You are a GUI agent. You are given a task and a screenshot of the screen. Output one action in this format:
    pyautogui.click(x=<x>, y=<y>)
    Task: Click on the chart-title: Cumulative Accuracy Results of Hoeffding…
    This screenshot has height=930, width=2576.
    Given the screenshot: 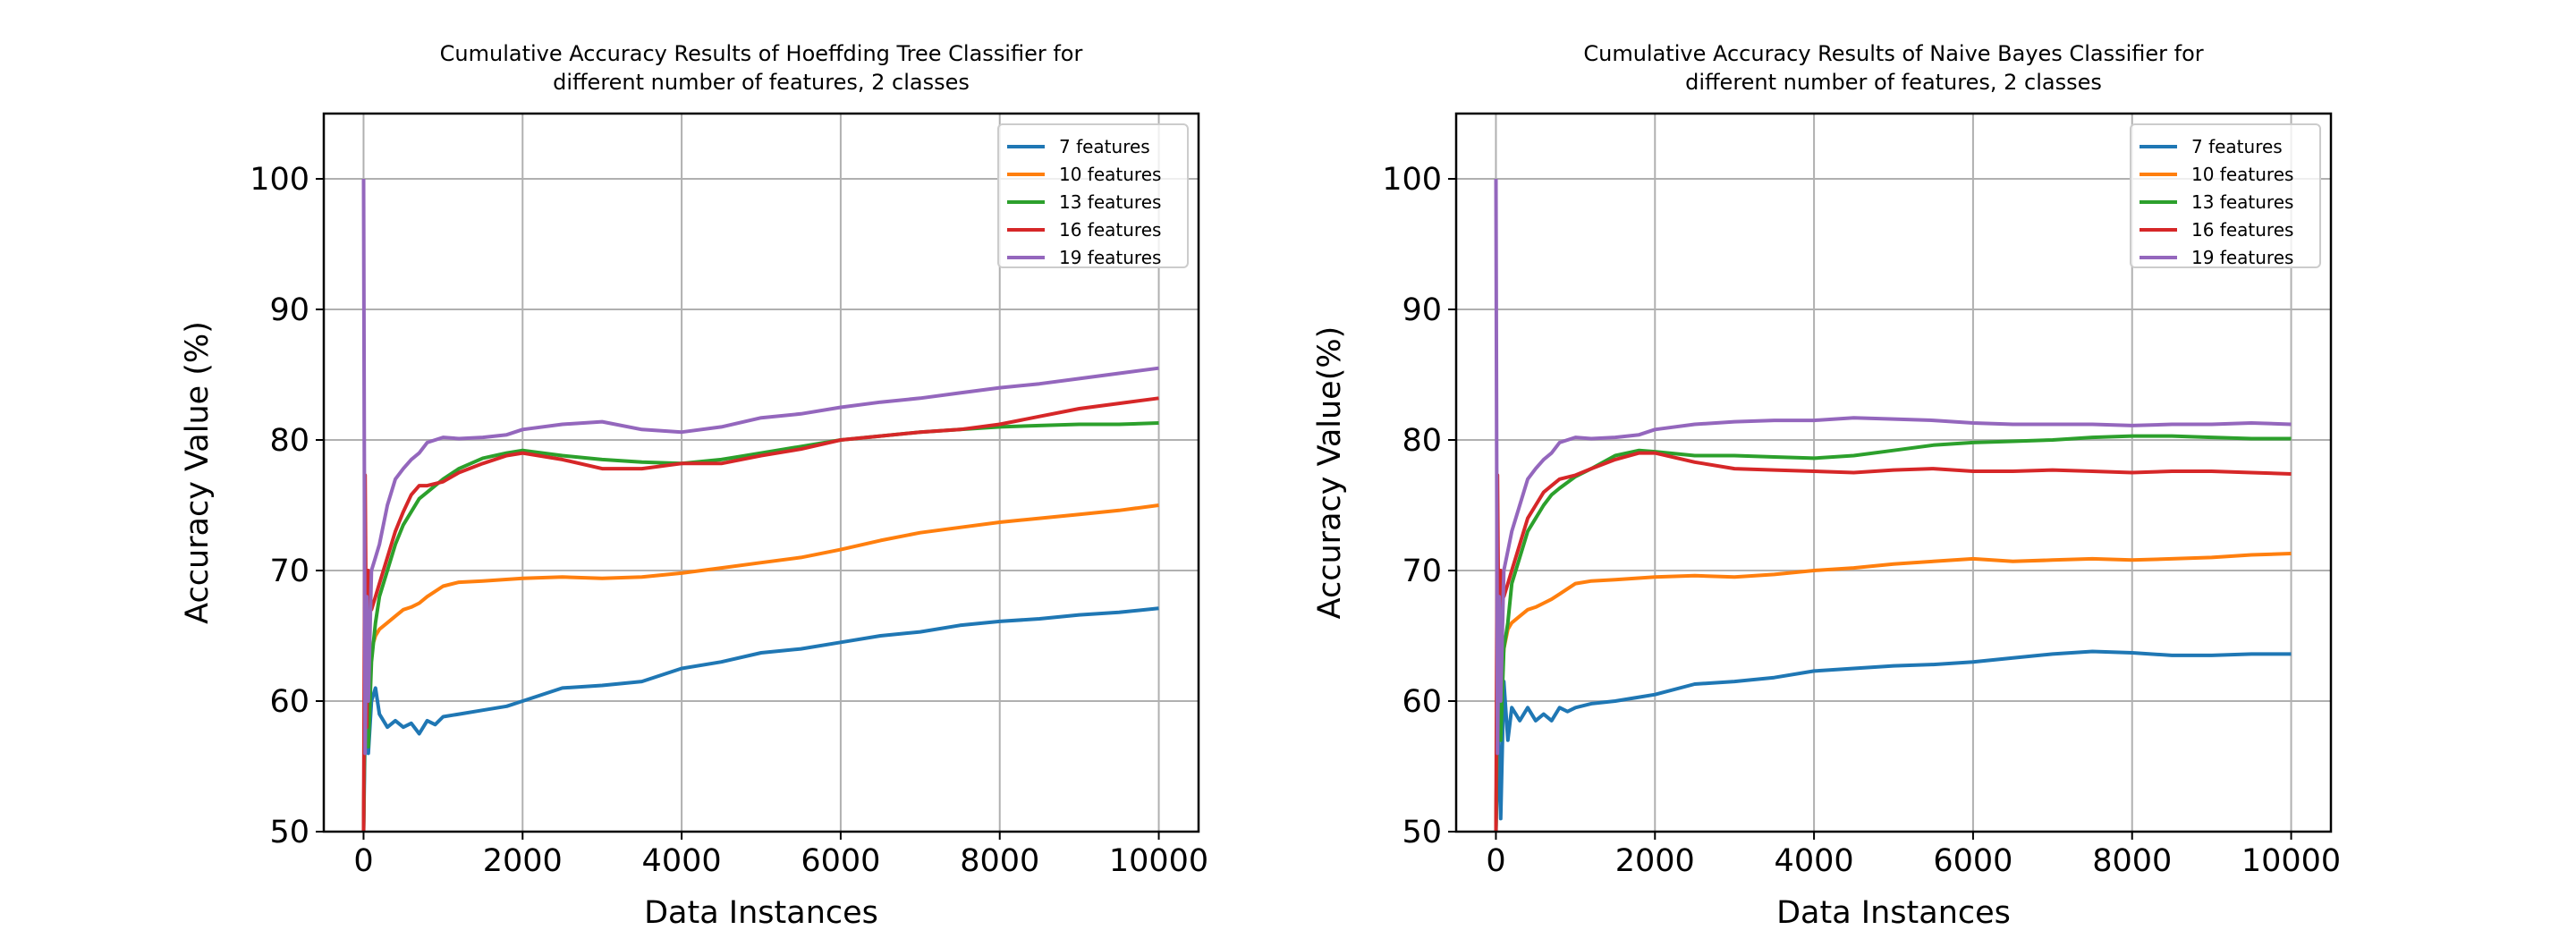 What is the action you would take?
    pyautogui.click(x=761, y=53)
    